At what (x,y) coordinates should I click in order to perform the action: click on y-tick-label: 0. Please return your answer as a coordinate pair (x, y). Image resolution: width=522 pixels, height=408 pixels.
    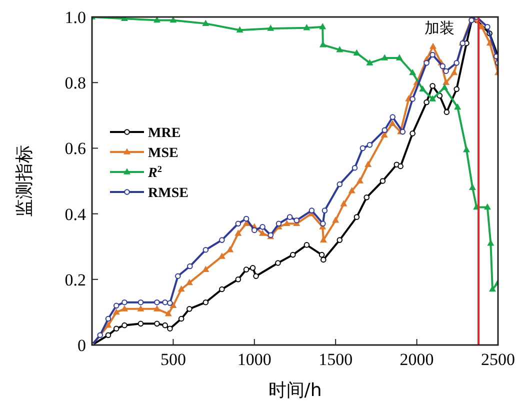
    Looking at the image, I should click on (82, 345).